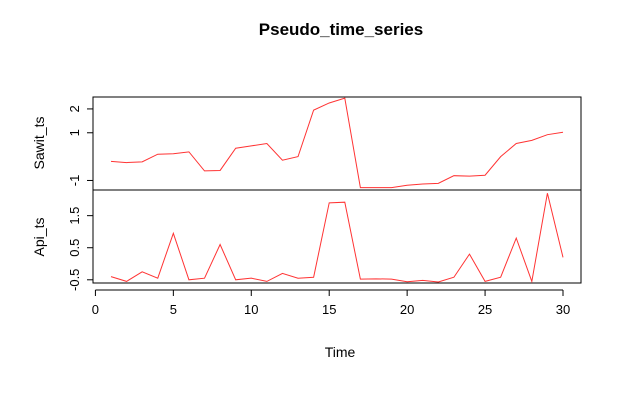 The width and height of the screenshot is (623, 405). Describe the element at coordinates (340, 352) in the screenshot. I see `x-axis-label: Time` at that location.